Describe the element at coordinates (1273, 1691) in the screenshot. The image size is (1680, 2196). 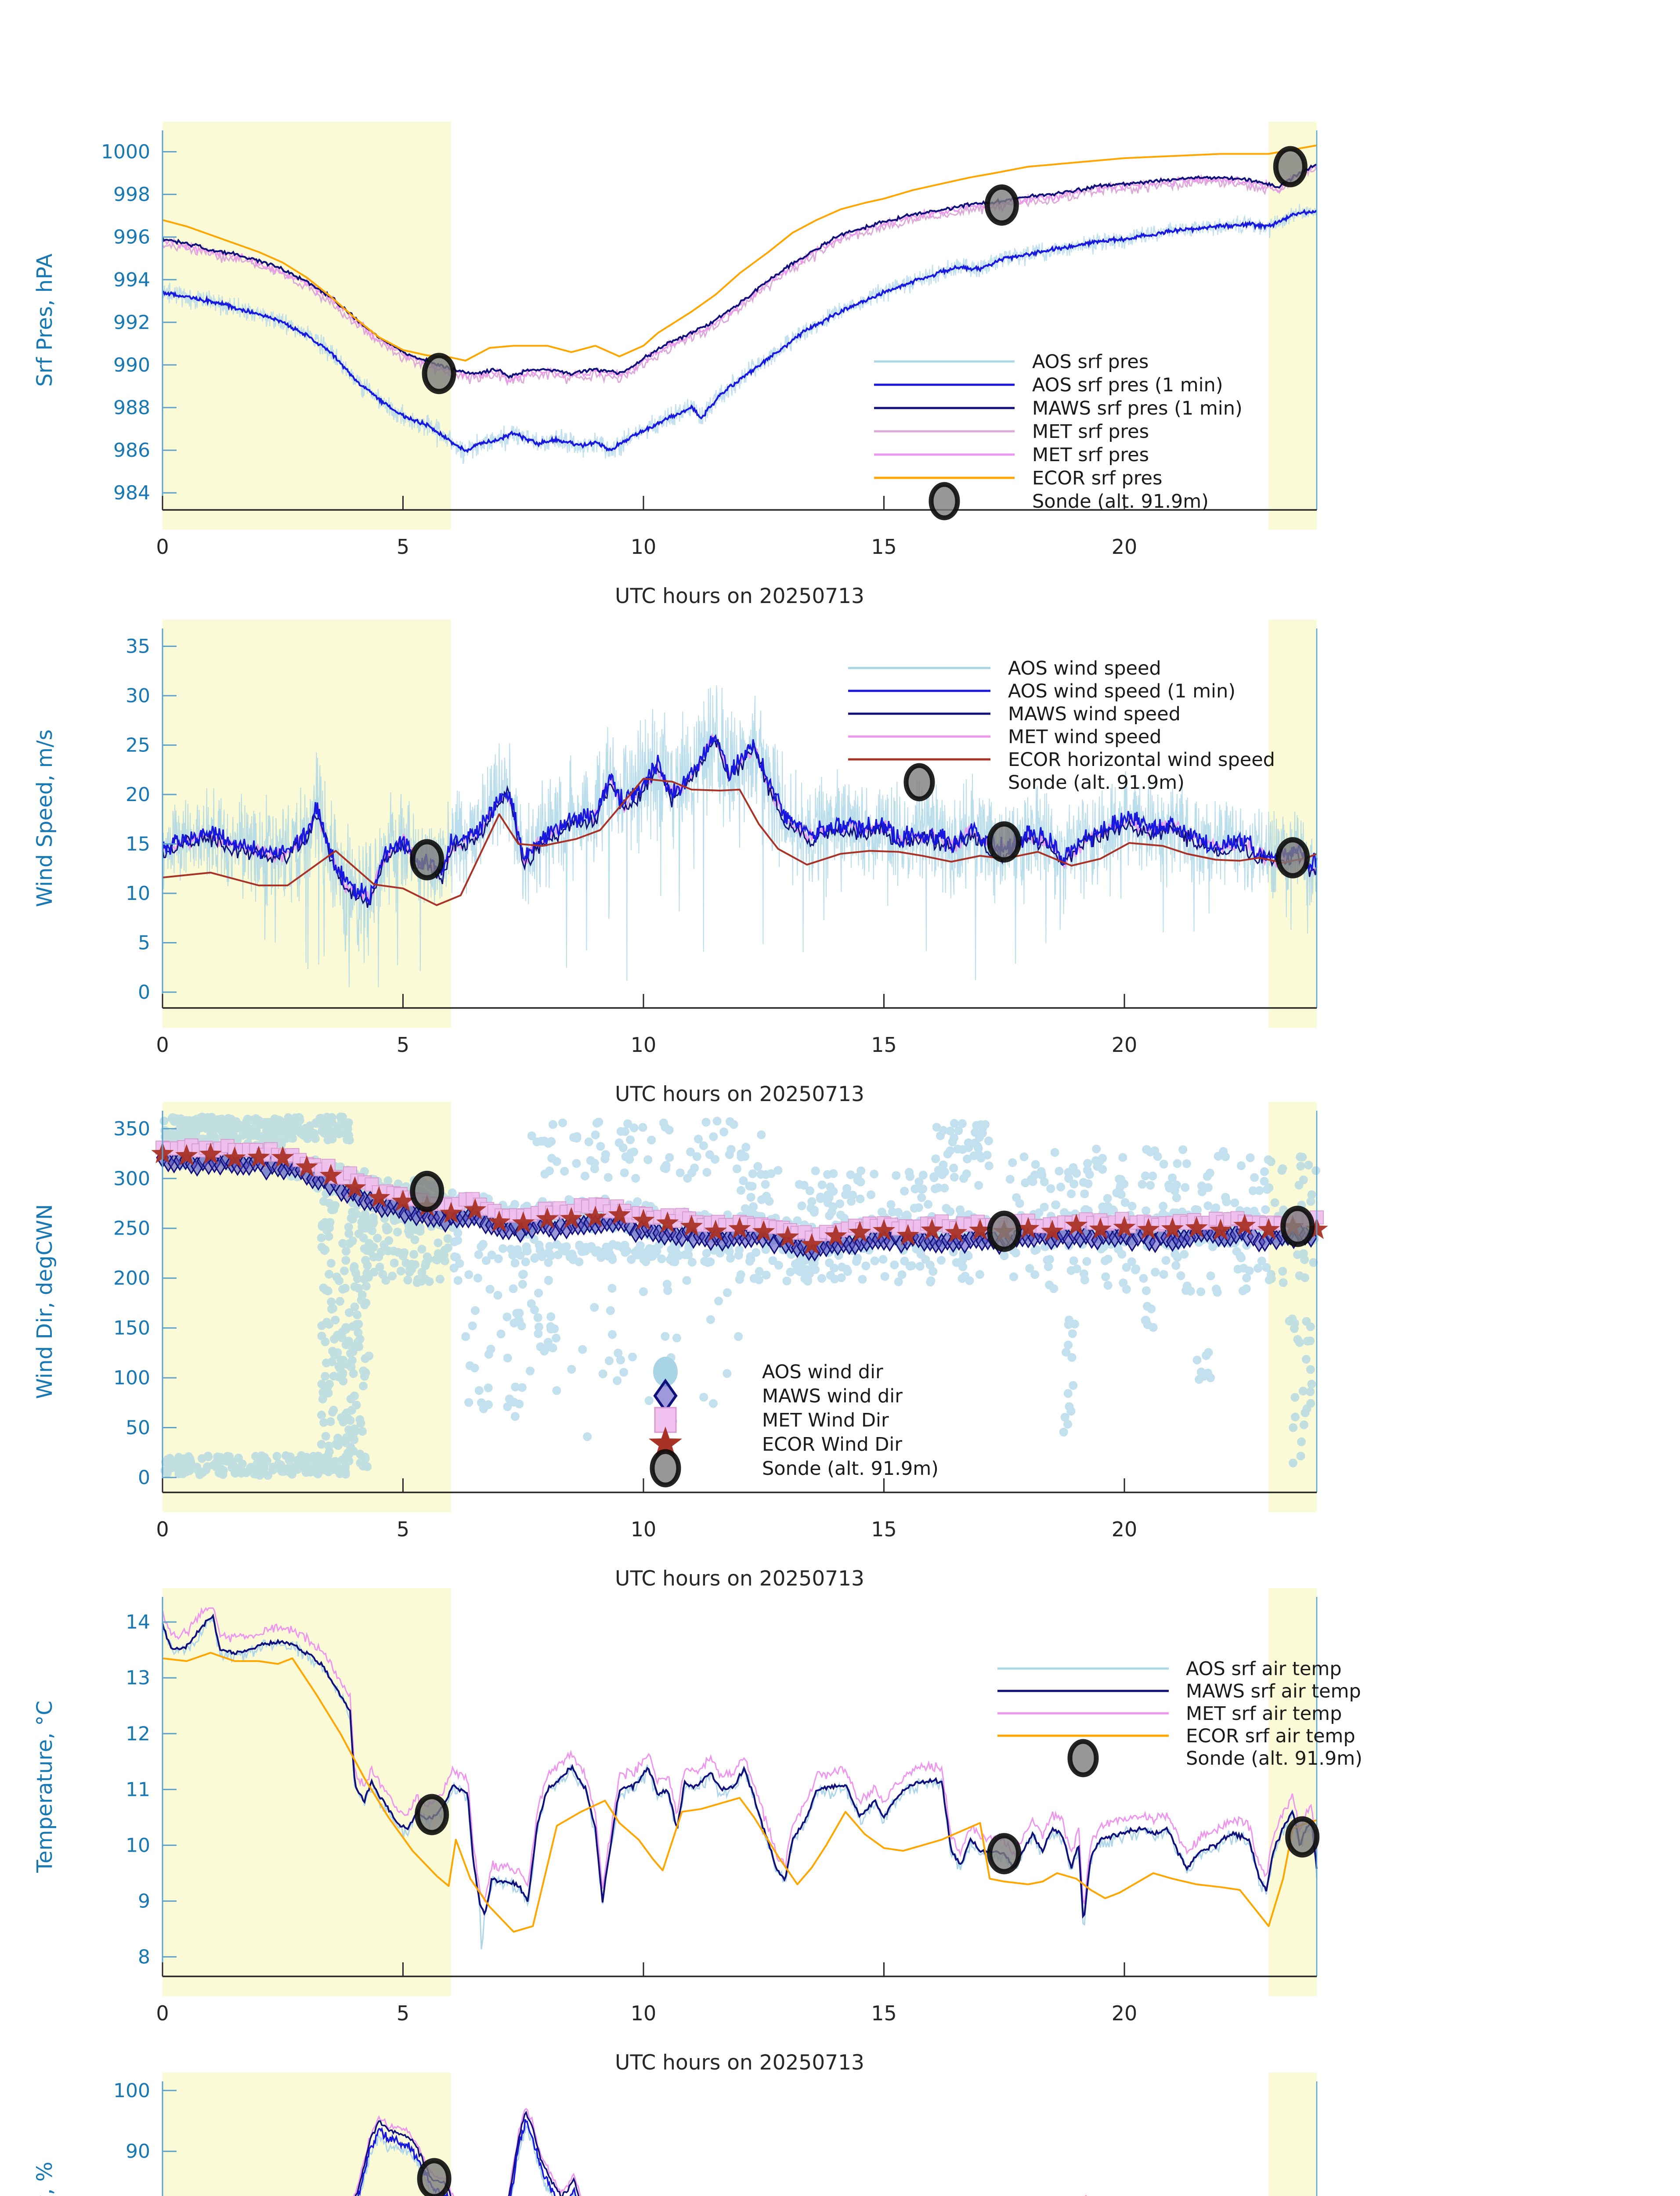
I see `legend-label: MAWS srf air temp` at that location.